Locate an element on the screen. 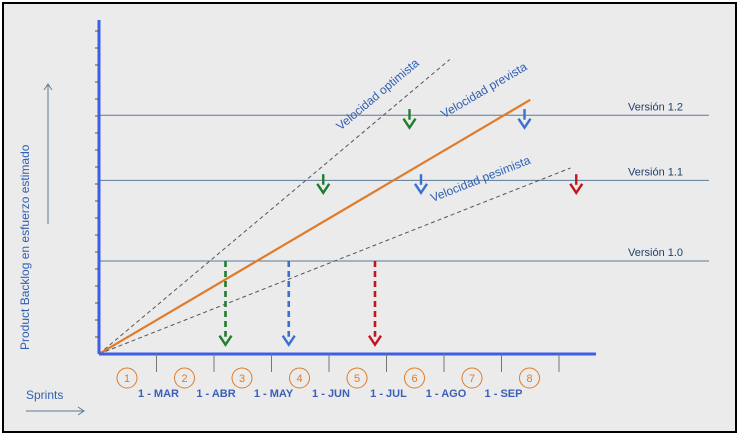  sprint-number: 2 is located at coordinates (184, 379).